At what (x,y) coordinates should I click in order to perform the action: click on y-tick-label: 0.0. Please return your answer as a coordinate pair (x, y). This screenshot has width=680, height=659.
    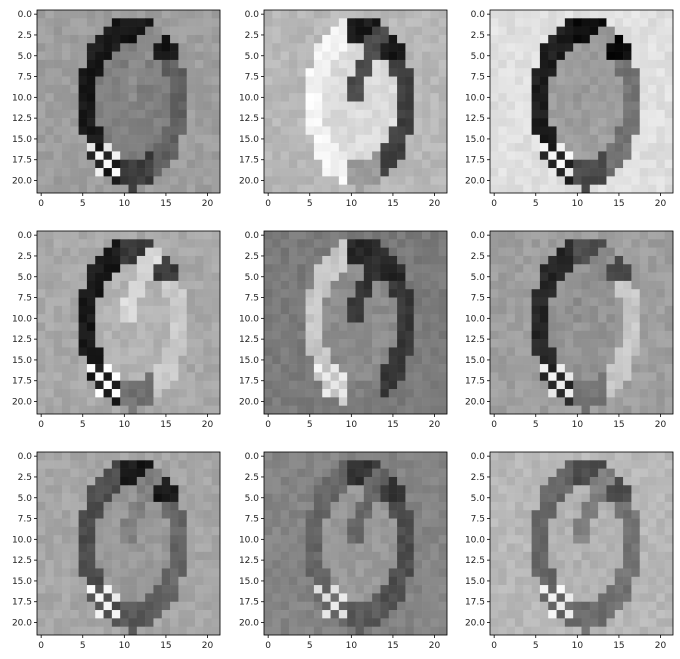
    Looking at the image, I should click on (25, 15).